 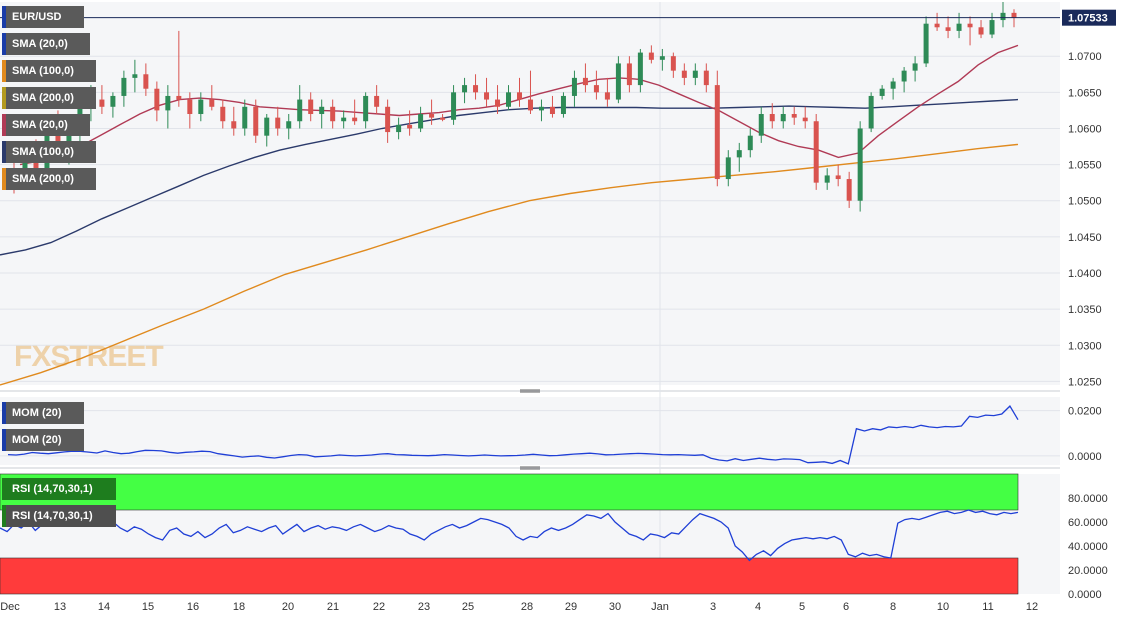 What do you see at coordinates (1085, 166) in the screenshot?
I see `price-tick-label: 1.0550` at bounding box center [1085, 166].